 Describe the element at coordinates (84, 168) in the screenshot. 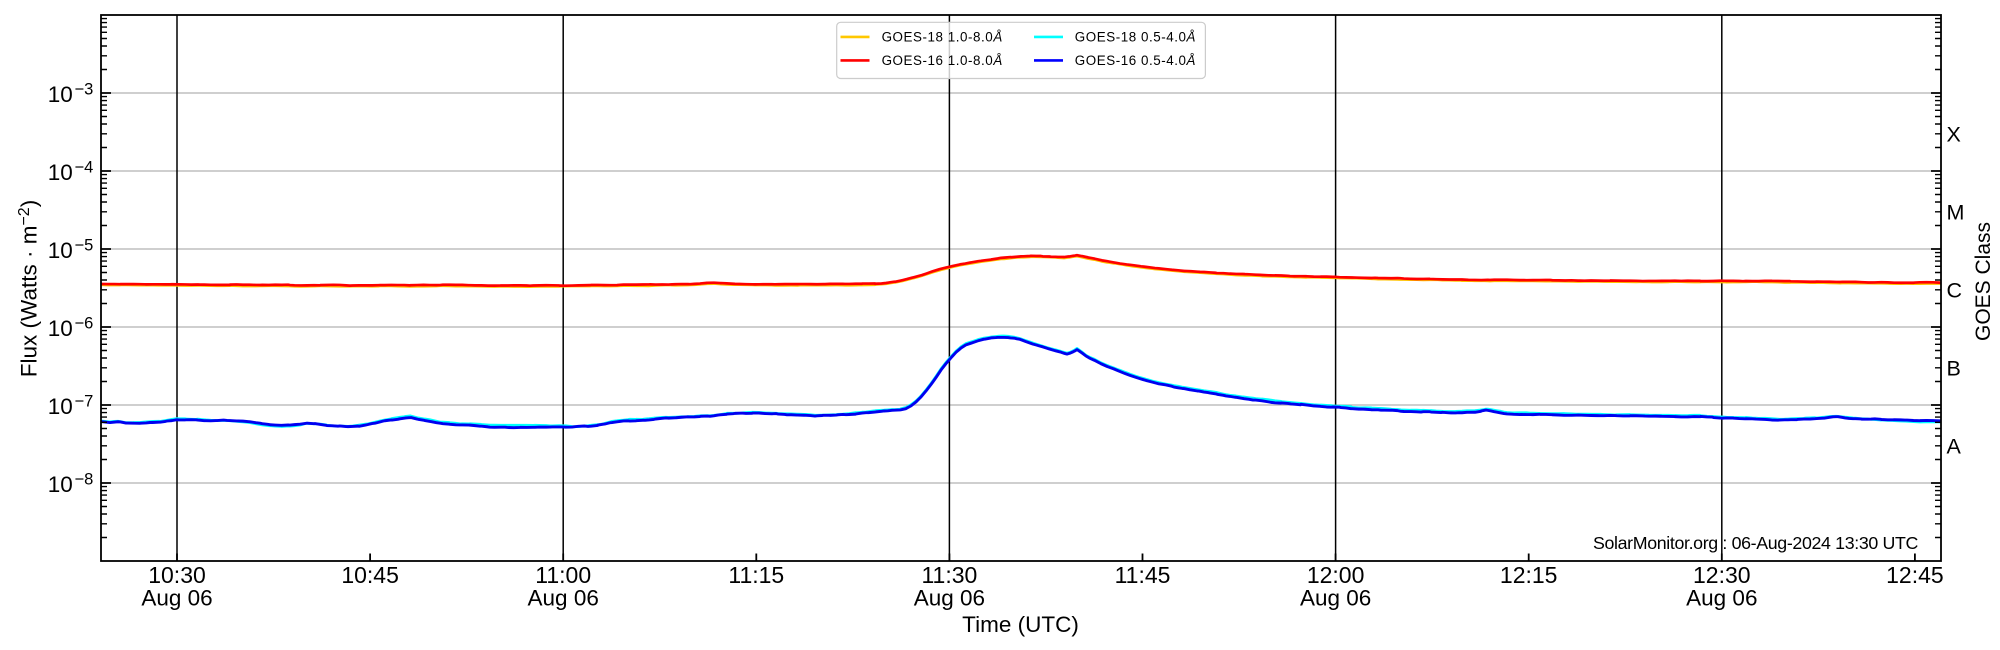

I see `svg-text: −4` at that location.